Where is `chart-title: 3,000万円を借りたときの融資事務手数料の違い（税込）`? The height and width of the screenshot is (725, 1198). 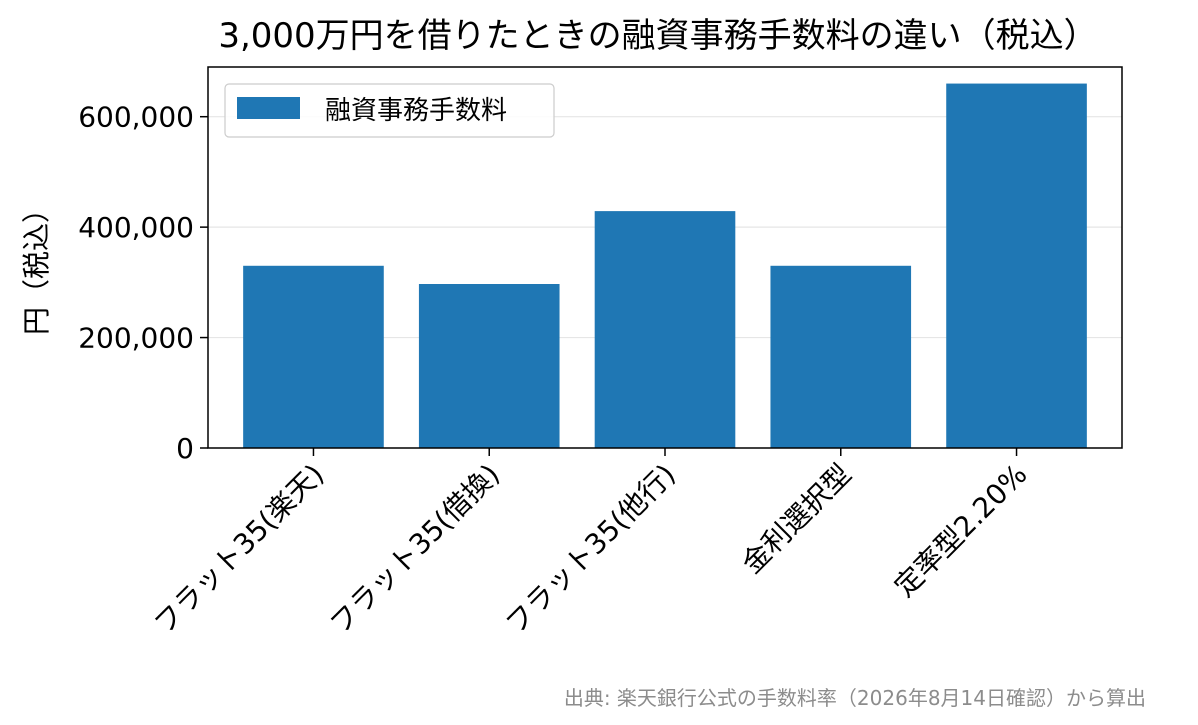 chart-title: 3,000万円を借りたときの融資事務手数料の違い（税込） is located at coordinates (657, 36).